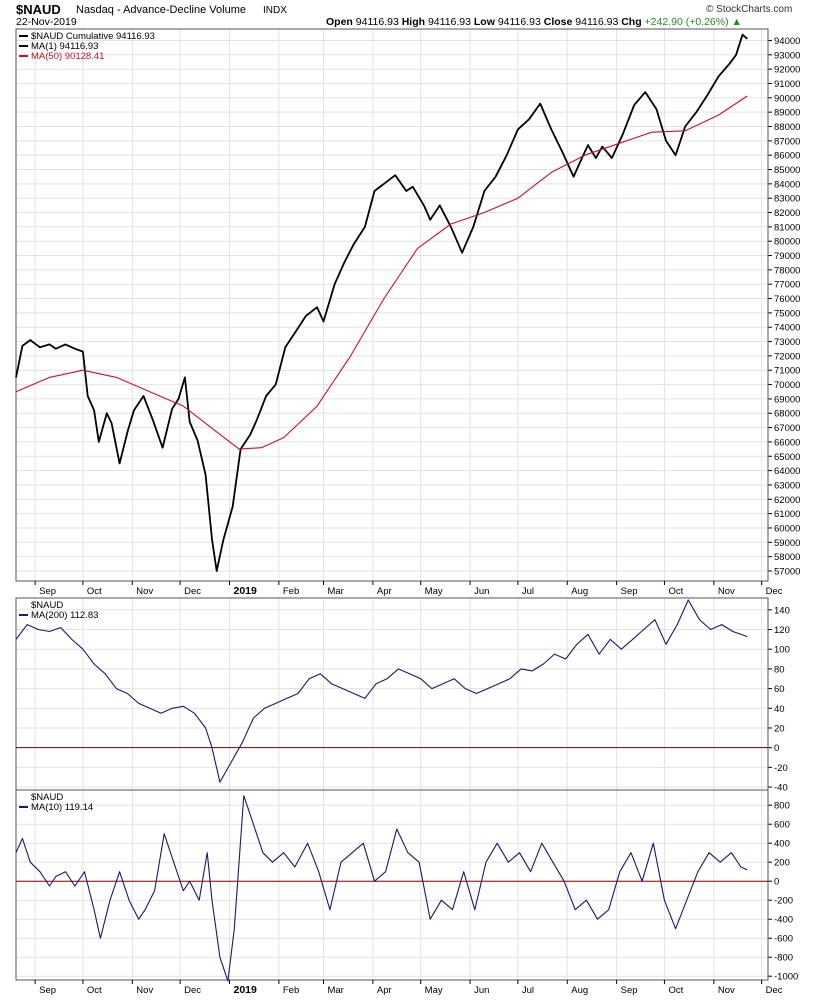  What do you see at coordinates (749, 9) in the screenshot?
I see `brand-label: © StockCharts.com` at bounding box center [749, 9].